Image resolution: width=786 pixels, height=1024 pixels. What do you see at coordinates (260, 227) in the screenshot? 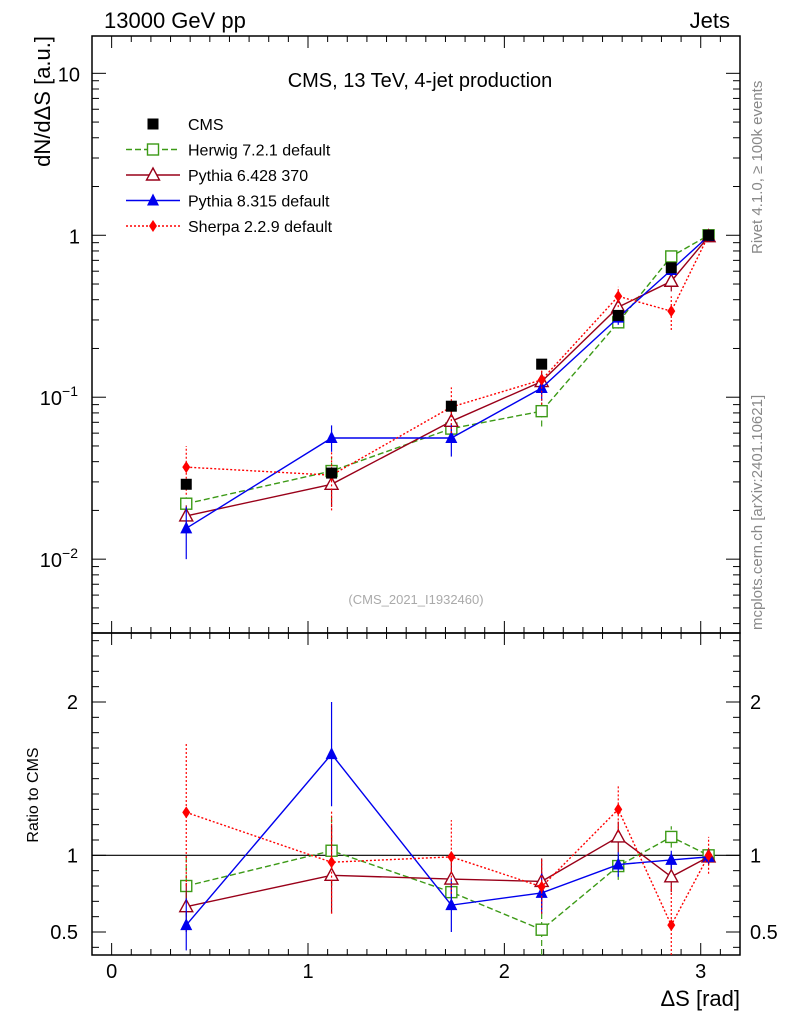
I see `legend-label-sherpa-2-2-9-default: Sherpa 2.2.9 default` at bounding box center [260, 227].